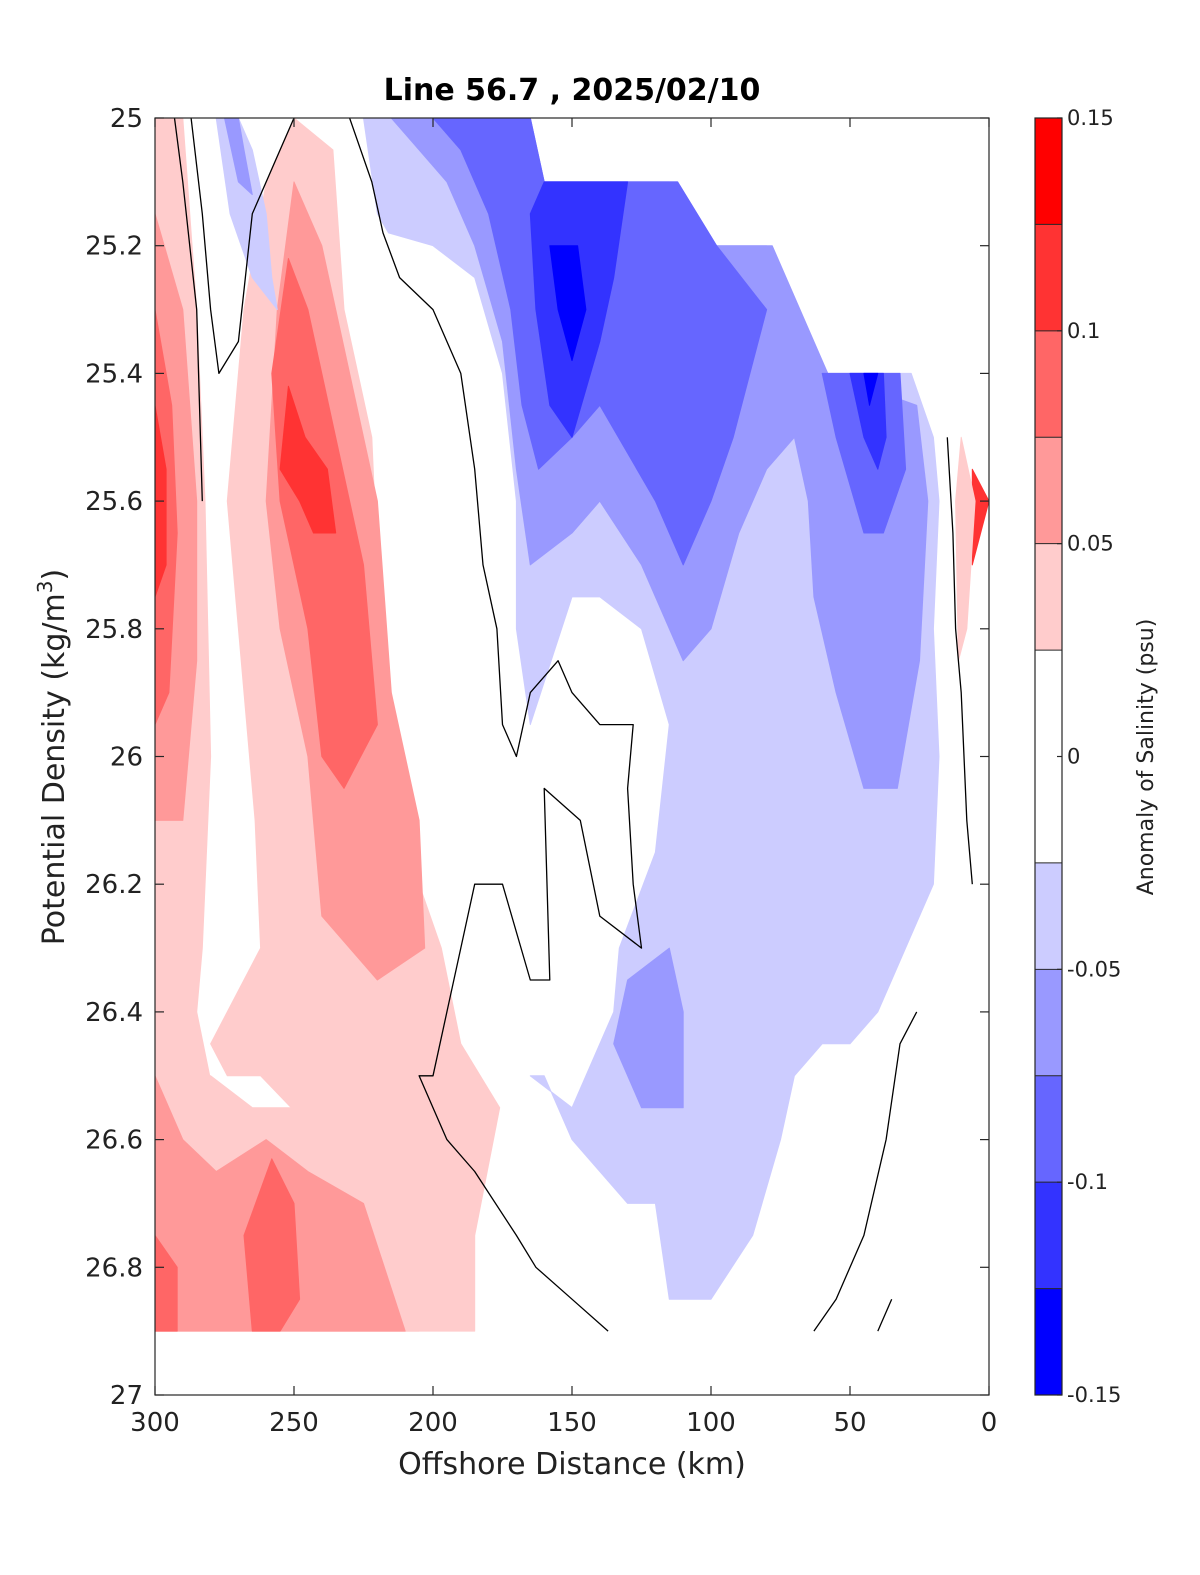  Describe the element at coordinates (114, 885) in the screenshot. I see `y-tick-label: 26.2` at that location.